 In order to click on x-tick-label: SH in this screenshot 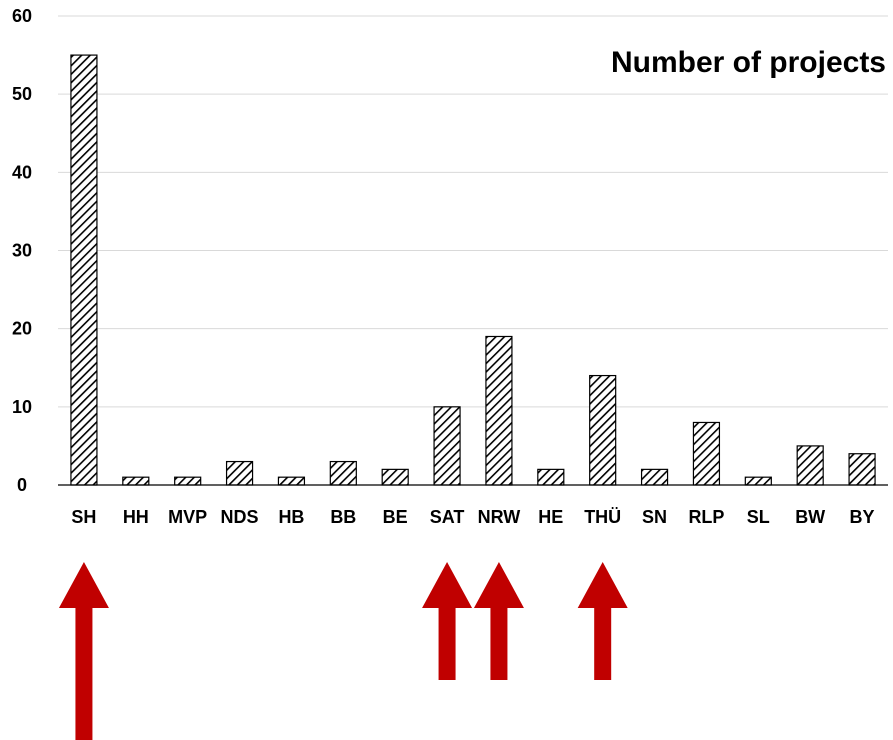, I will do `click(83, 517)`.